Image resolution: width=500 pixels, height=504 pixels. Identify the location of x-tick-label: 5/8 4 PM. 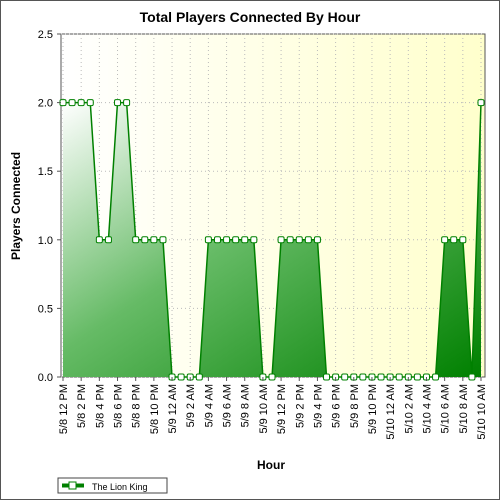
(100, 406).